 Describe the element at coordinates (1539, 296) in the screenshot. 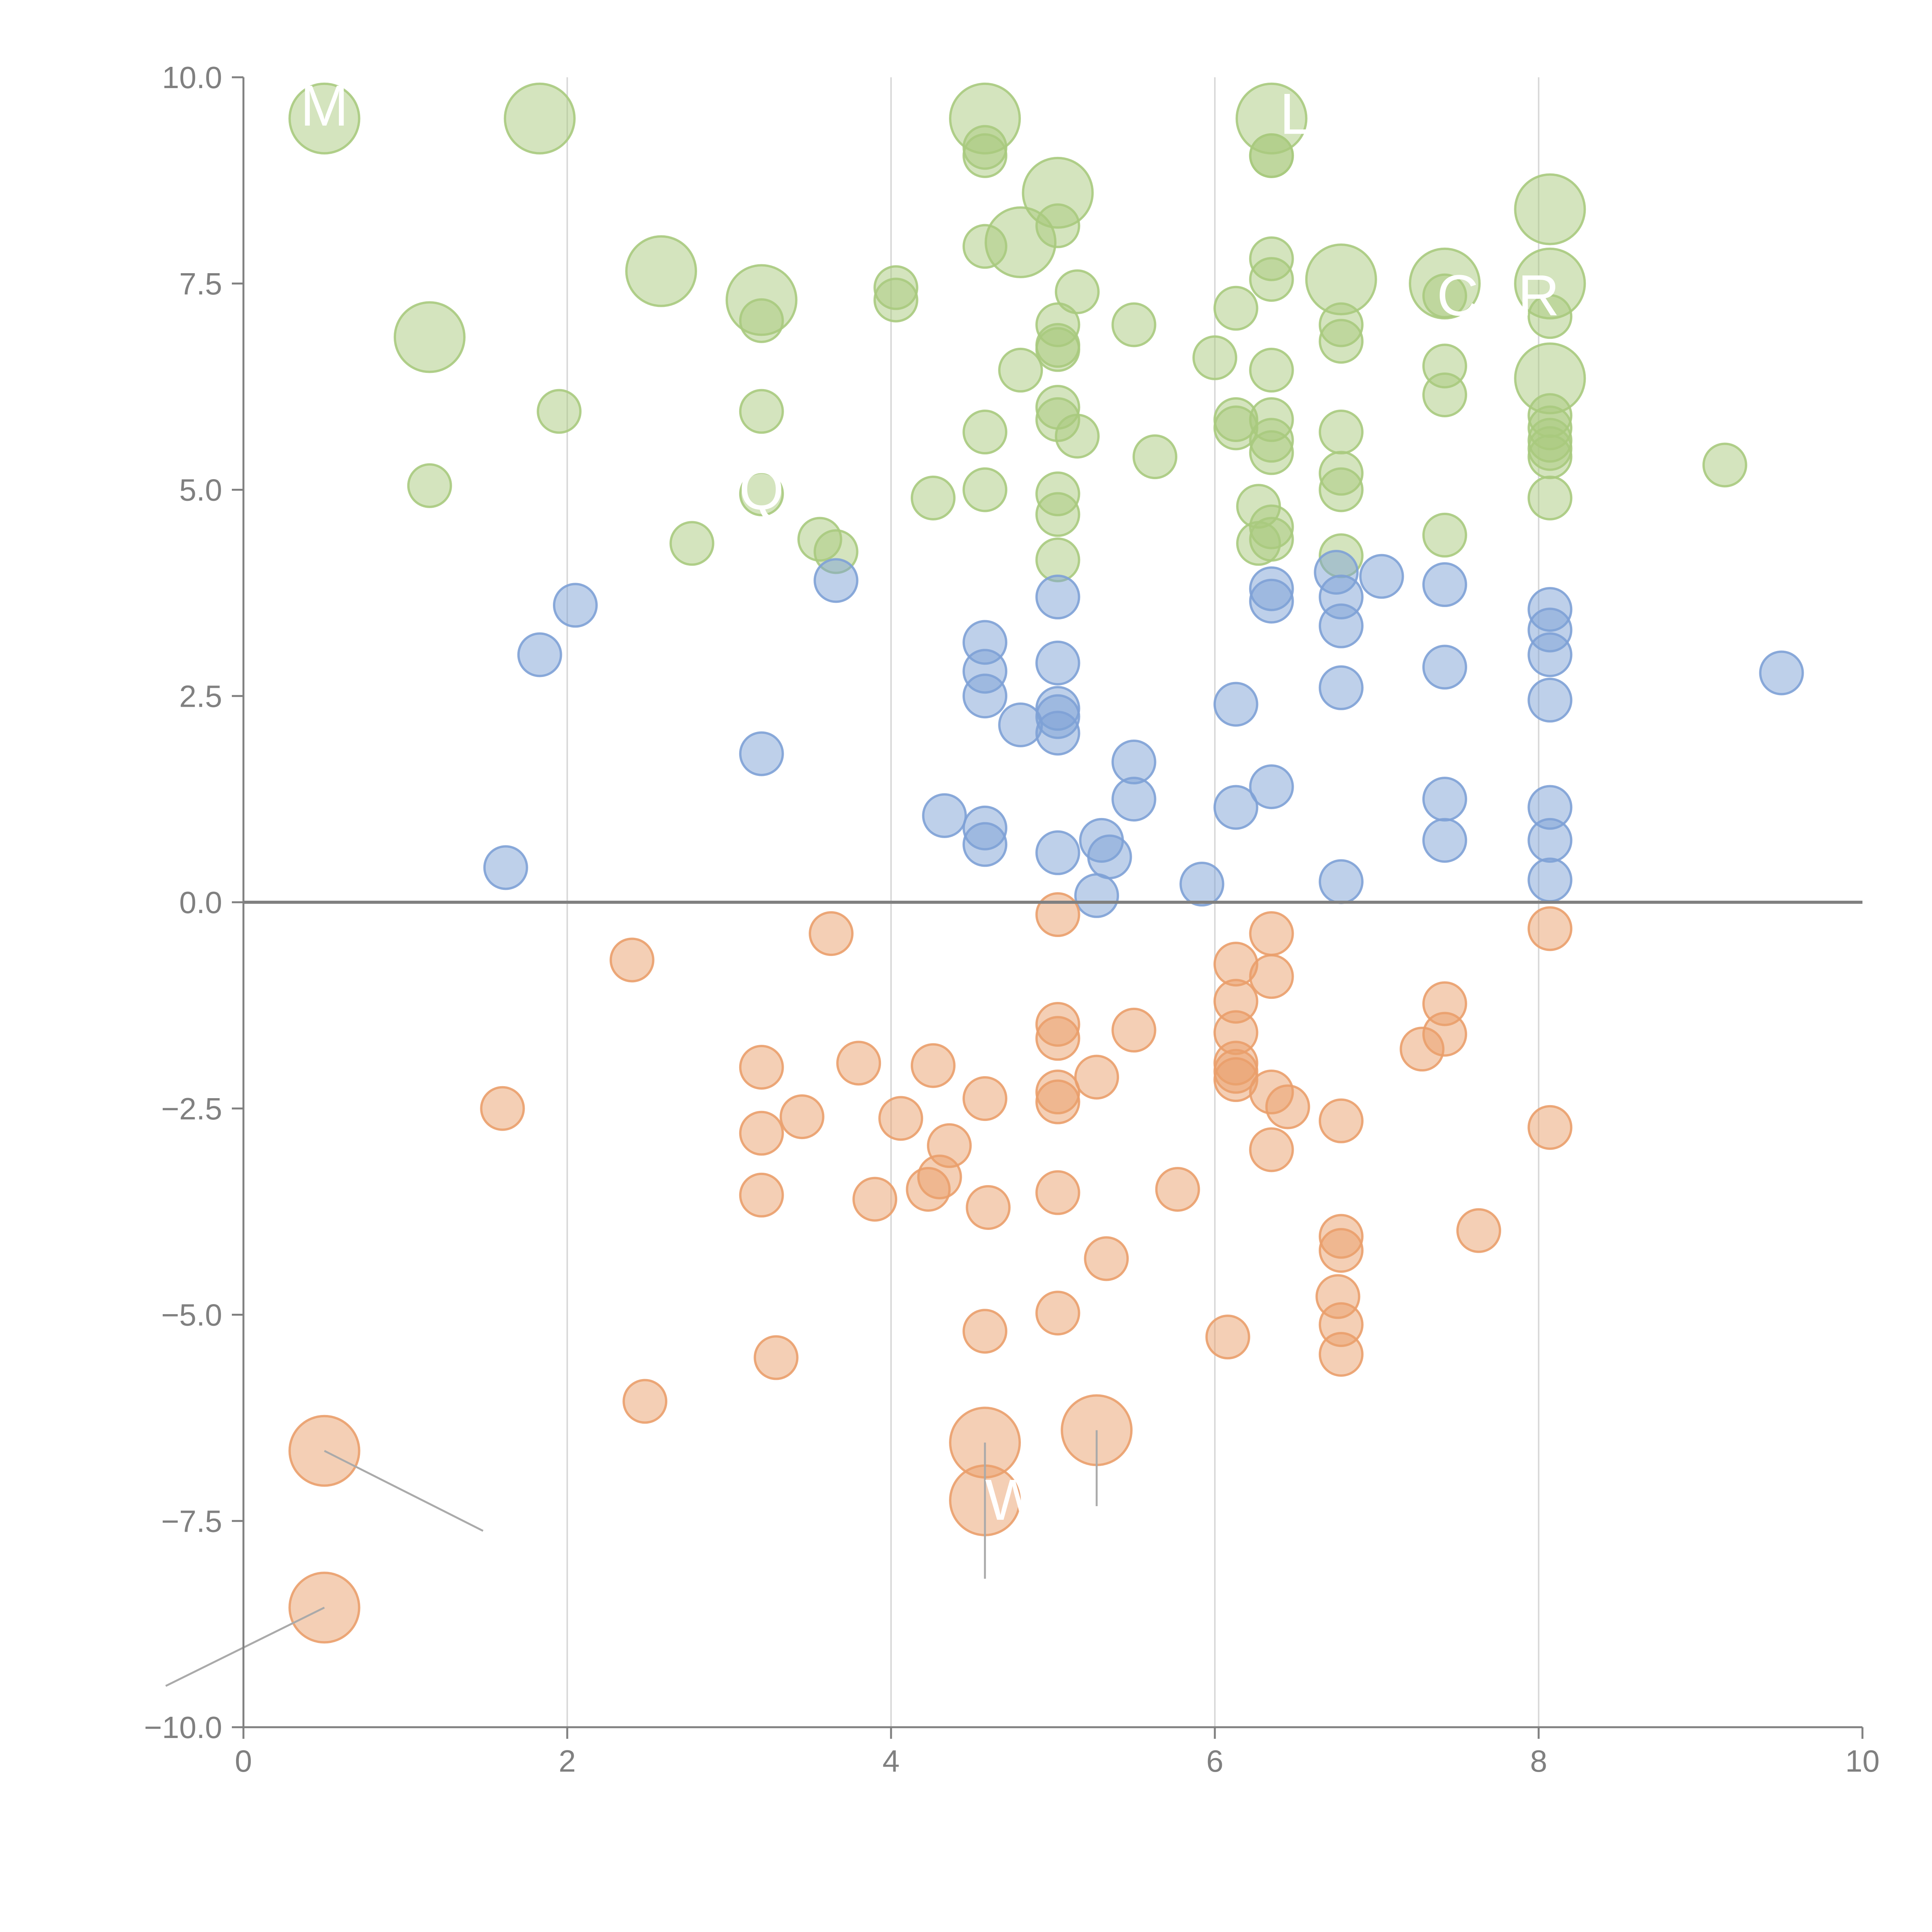

I see `bubble-label: R` at that location.